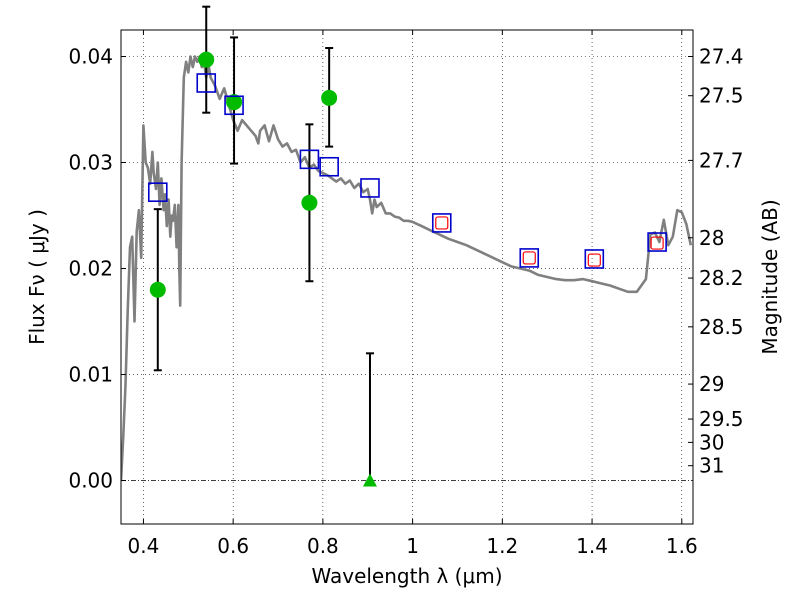 The height and width of the screenshot is (600, 800). What do you see at coordinates (711, 466) in the screenshot?
I see `mag-tick-label-9: 31` at bounding box center [711, 466].